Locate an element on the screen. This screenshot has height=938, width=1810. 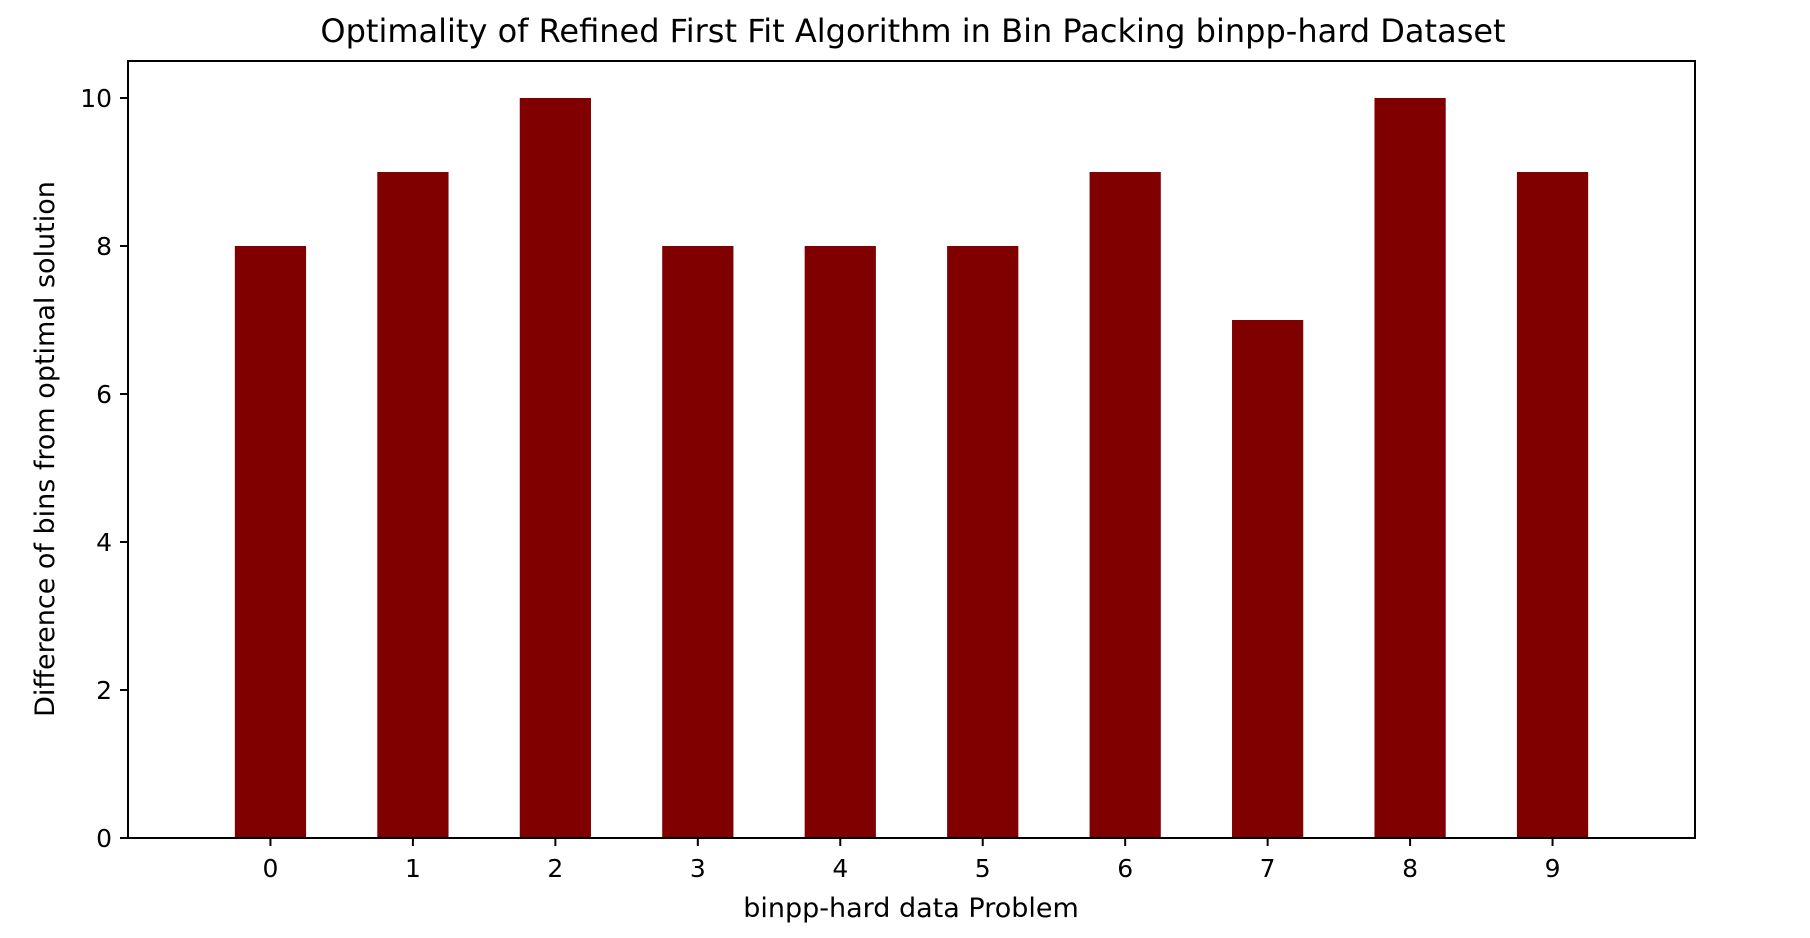
x-tick-label: 4 is located at coordinates (840, 868).